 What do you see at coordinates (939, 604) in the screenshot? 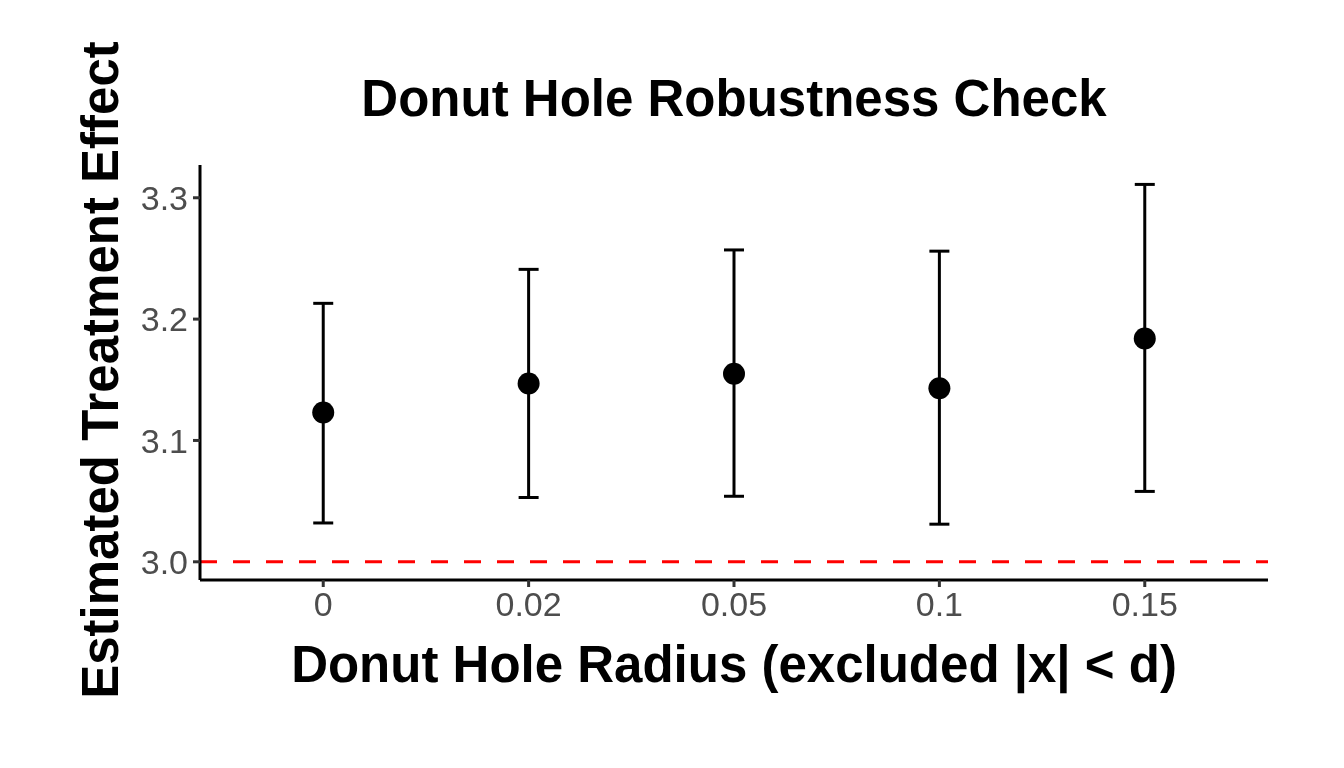
I see `x-tick-label: 0.1` at bounding box center [939, 604].